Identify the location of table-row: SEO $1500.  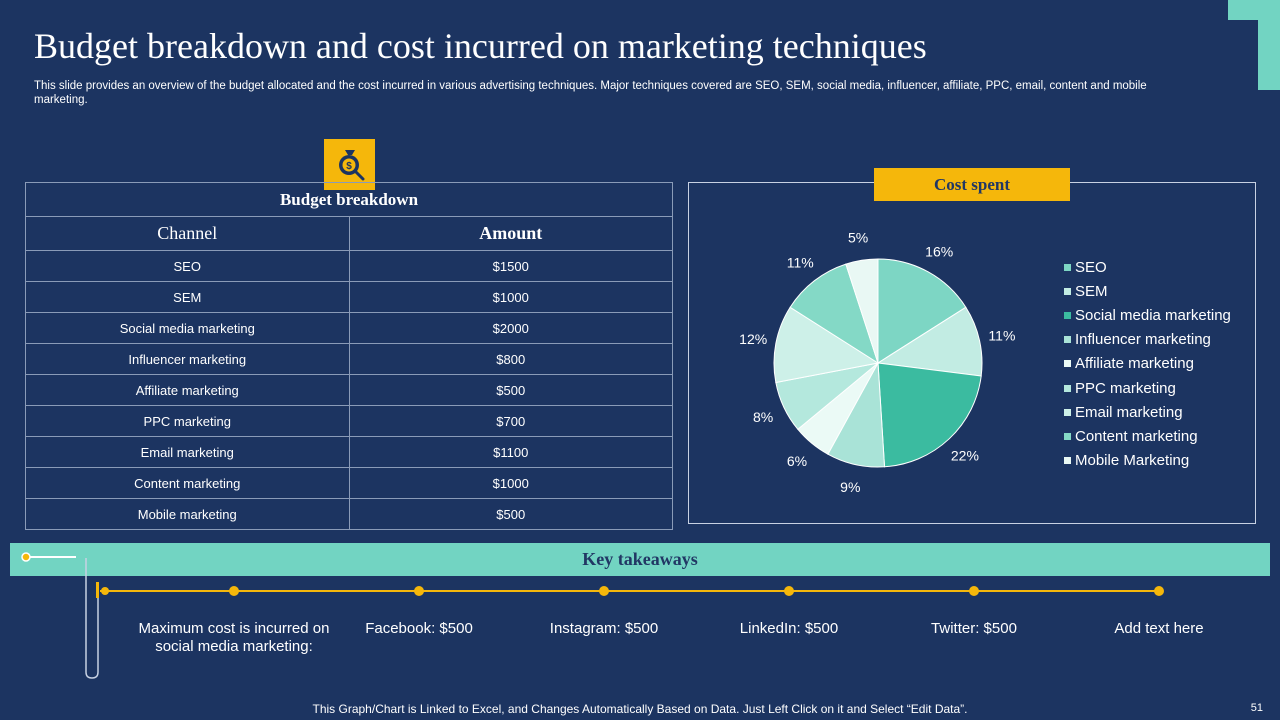
(349, 266).